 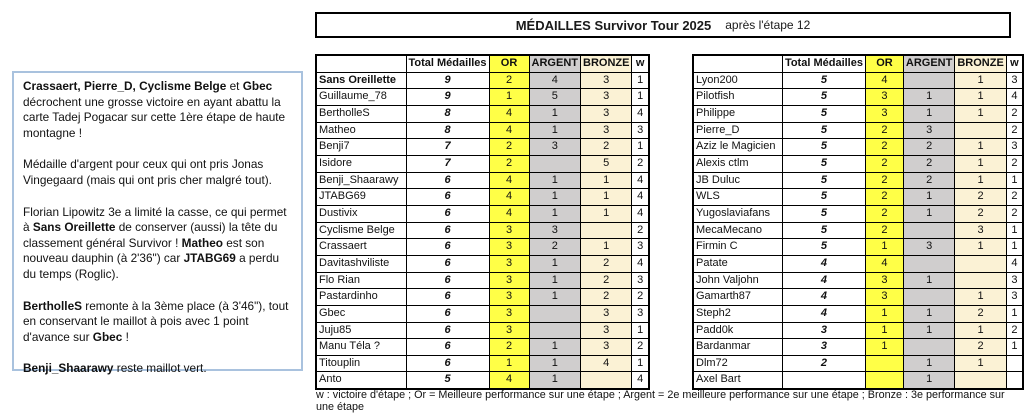 I want to click on column-header-w: w, so click(x=640, y=63).